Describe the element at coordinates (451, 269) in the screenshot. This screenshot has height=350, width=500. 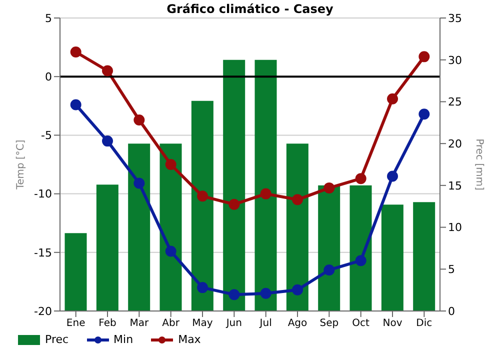
I see `y2-tick-label: 5` at that location.